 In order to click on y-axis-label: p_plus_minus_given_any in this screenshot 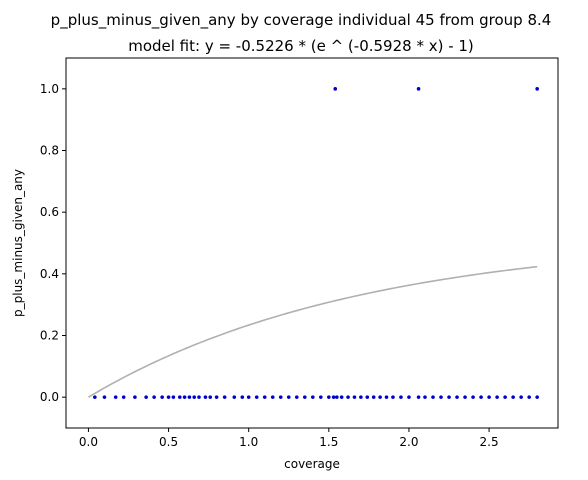, I will do `click(18, 243)`.